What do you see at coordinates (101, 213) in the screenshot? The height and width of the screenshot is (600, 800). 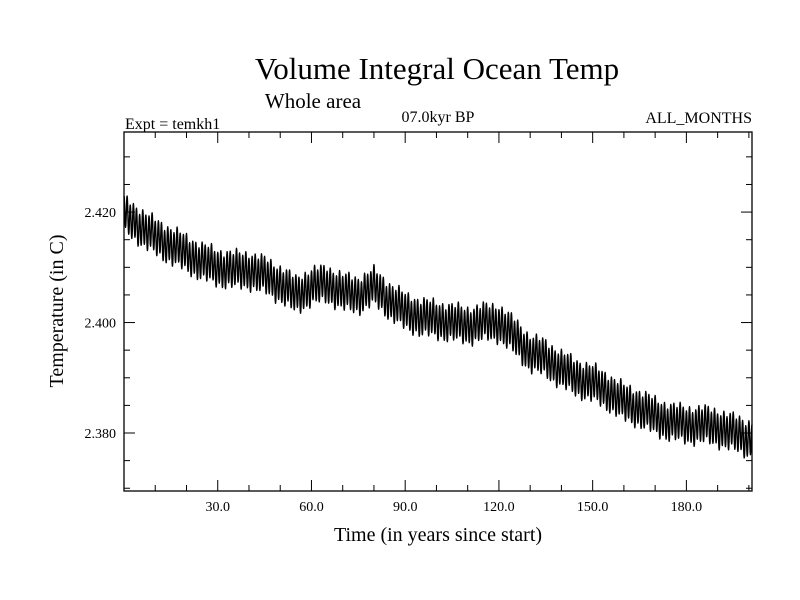 I see `y-tick-label: 2.420` at bounding box center [101, 213].